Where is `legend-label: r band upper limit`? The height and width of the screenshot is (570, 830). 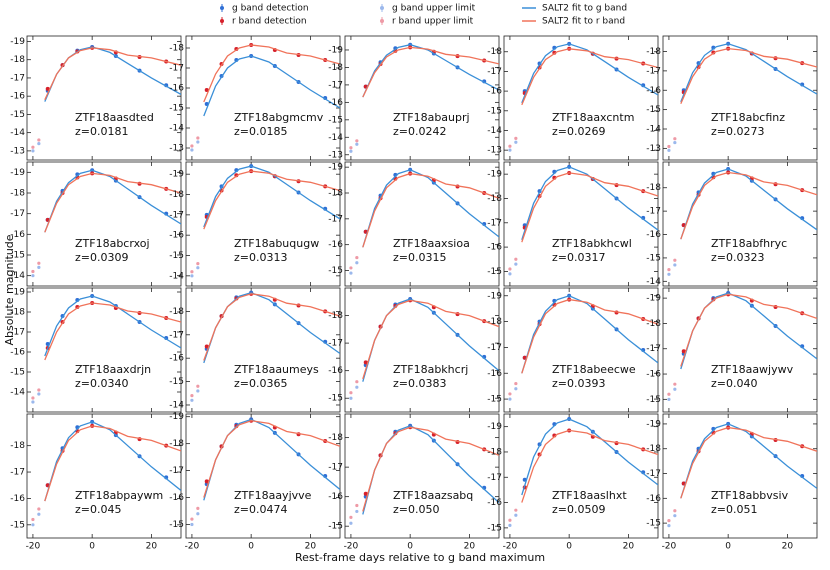 legend-label: r band upper limit is located at coordinates (433, 22).